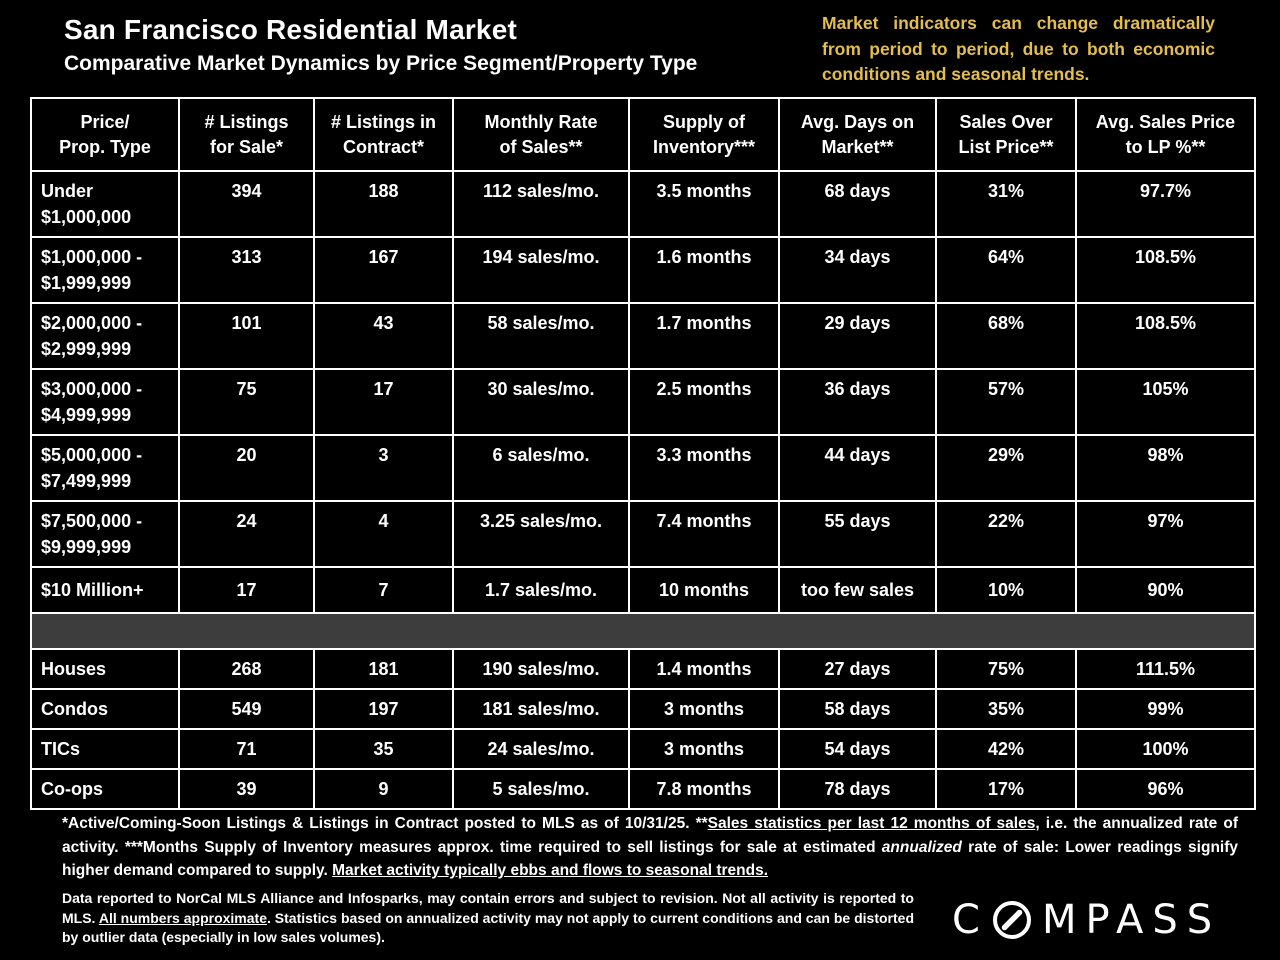 The image size is (1280, 960). I want to click on row-label: $10 Million+, so click(105, 590).